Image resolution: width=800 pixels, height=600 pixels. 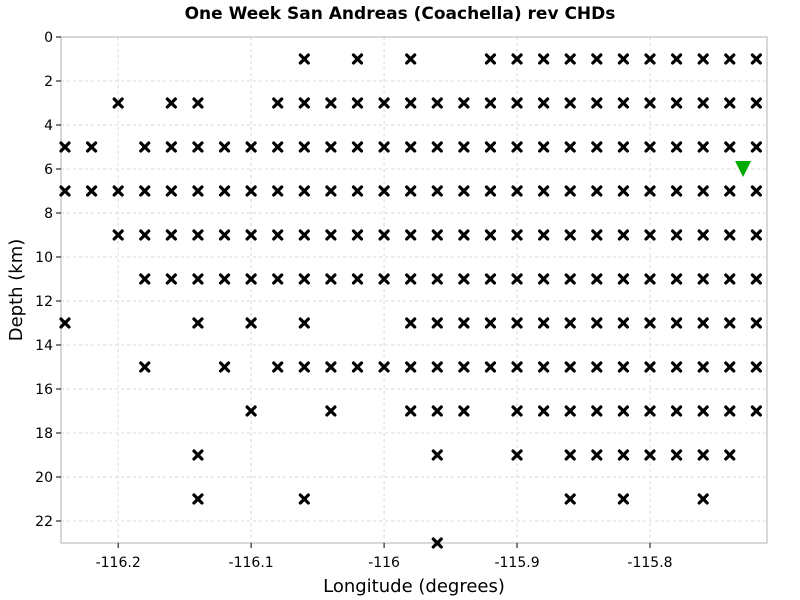 I want to click on y-tick-label: 22, so click(x=44, y=522).